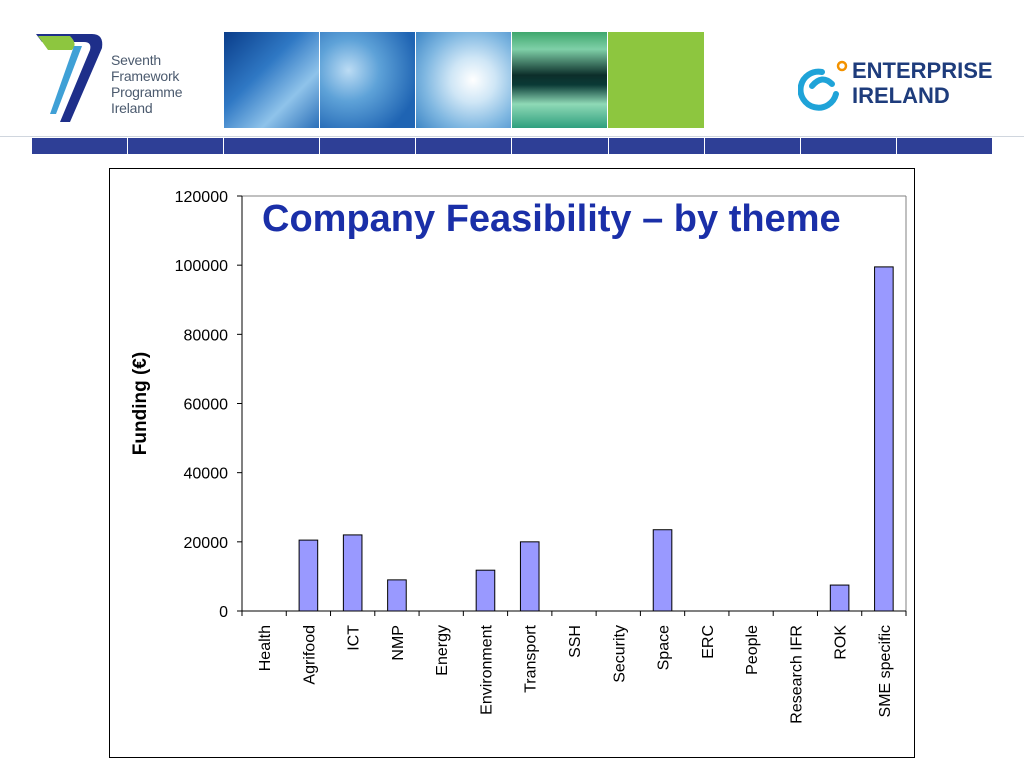 The width and height of the screenshot is (1024, 768). Describe the element at coordinates (309, 655) in the screenshot. I see `x-tick-label: Agrifood` at that location.